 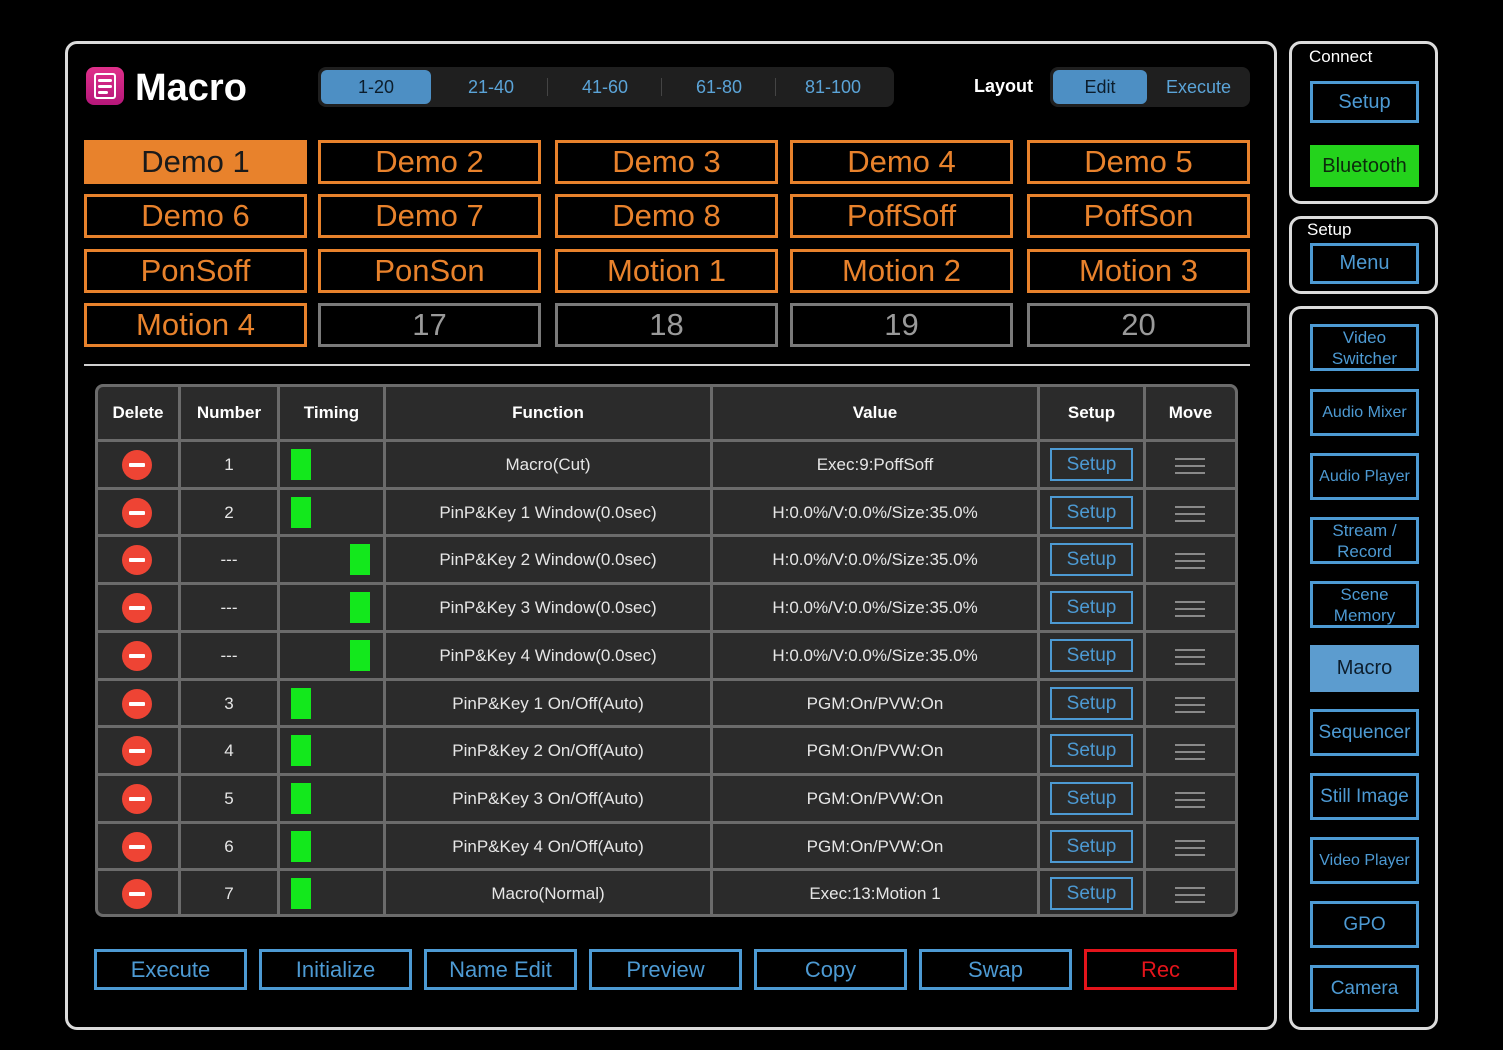 I want to click on column-divider, so click(x=711, y=650).